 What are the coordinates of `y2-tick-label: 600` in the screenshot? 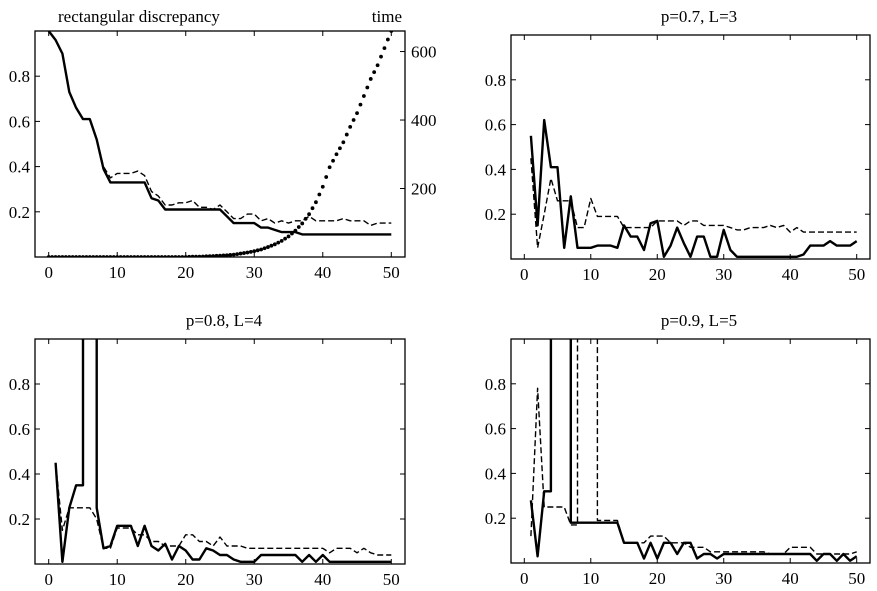 It's located at (424, 52).